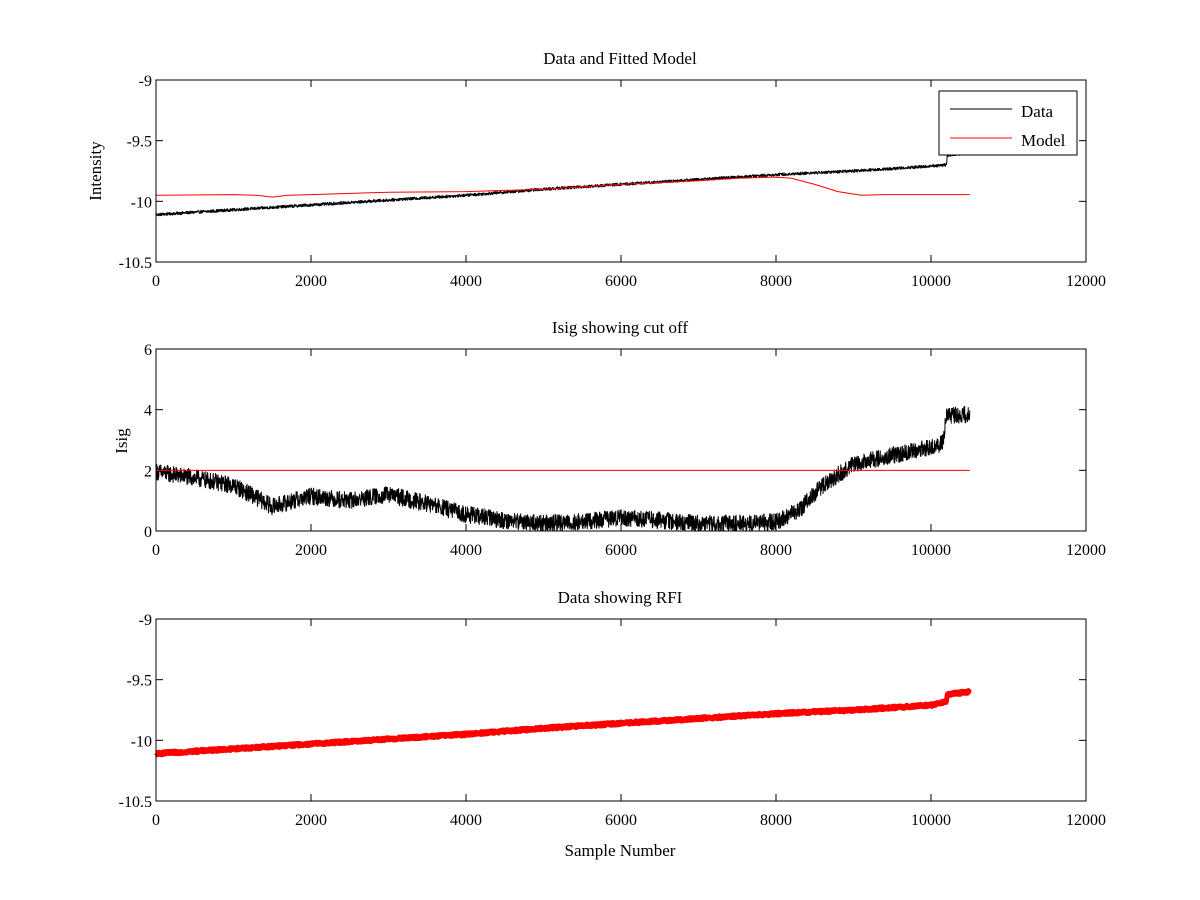  I want to click on legend-box, so click(1008, 123).